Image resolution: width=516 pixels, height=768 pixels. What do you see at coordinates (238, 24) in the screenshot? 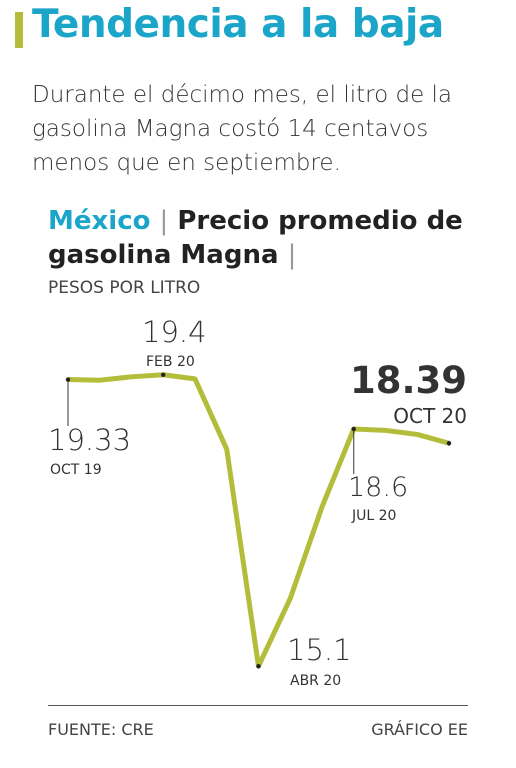
I see `title: Tendencia a la baja` at bounding box center [238, 24].